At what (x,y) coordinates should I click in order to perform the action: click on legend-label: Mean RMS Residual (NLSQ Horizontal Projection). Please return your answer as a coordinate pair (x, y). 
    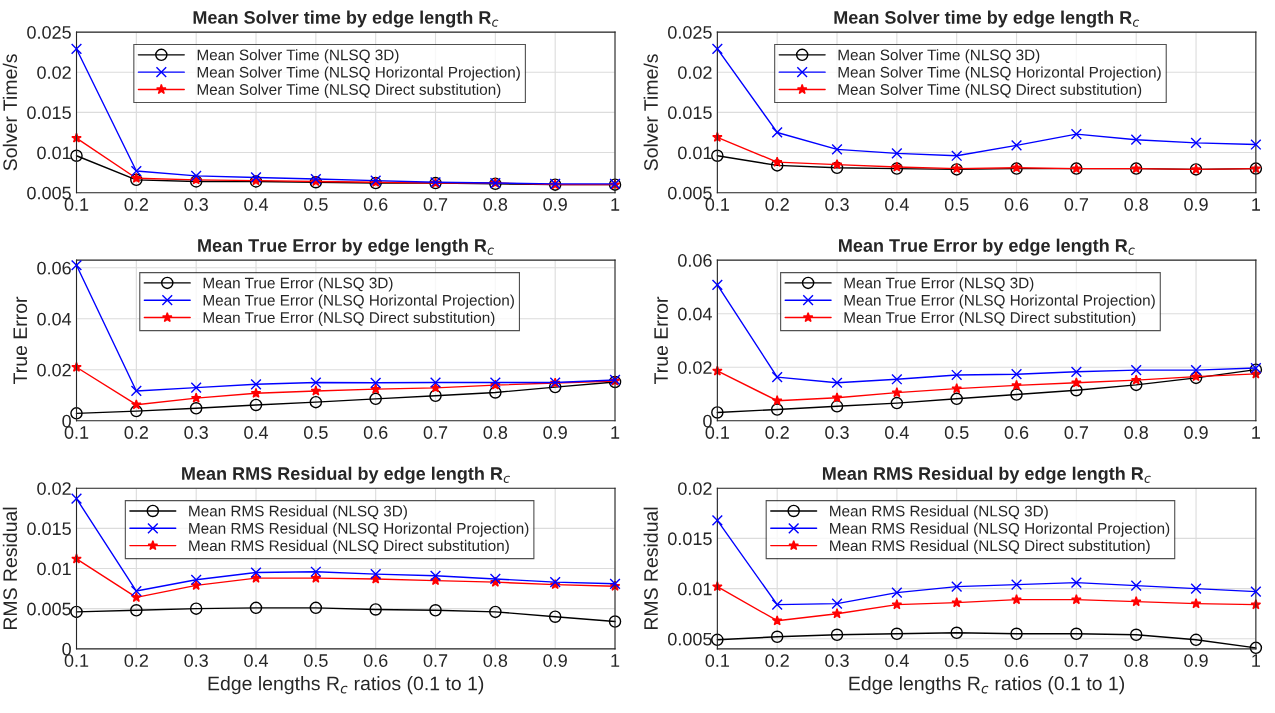
    Looking at the image, I should click on (1000, 529).